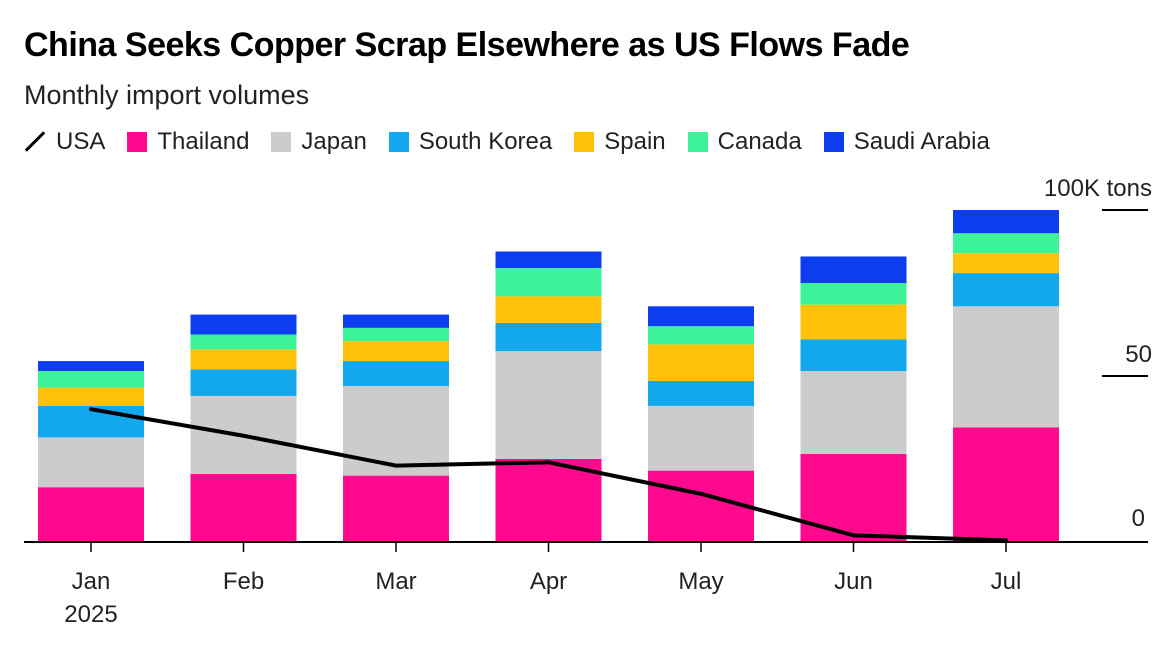 The width and height of the screenshot is (1170, 650). Describe the element at coordinates (396, 321) in the screenshot. I see `bar-saudi-arabia-mar` at that location.